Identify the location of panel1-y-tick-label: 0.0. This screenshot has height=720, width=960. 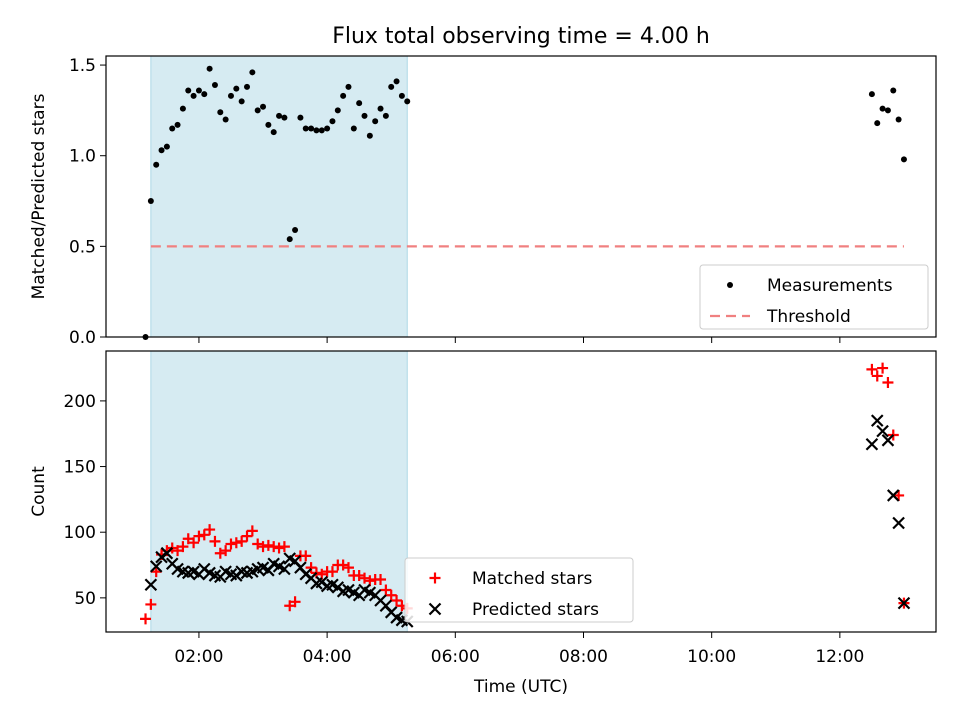
(82, 338).